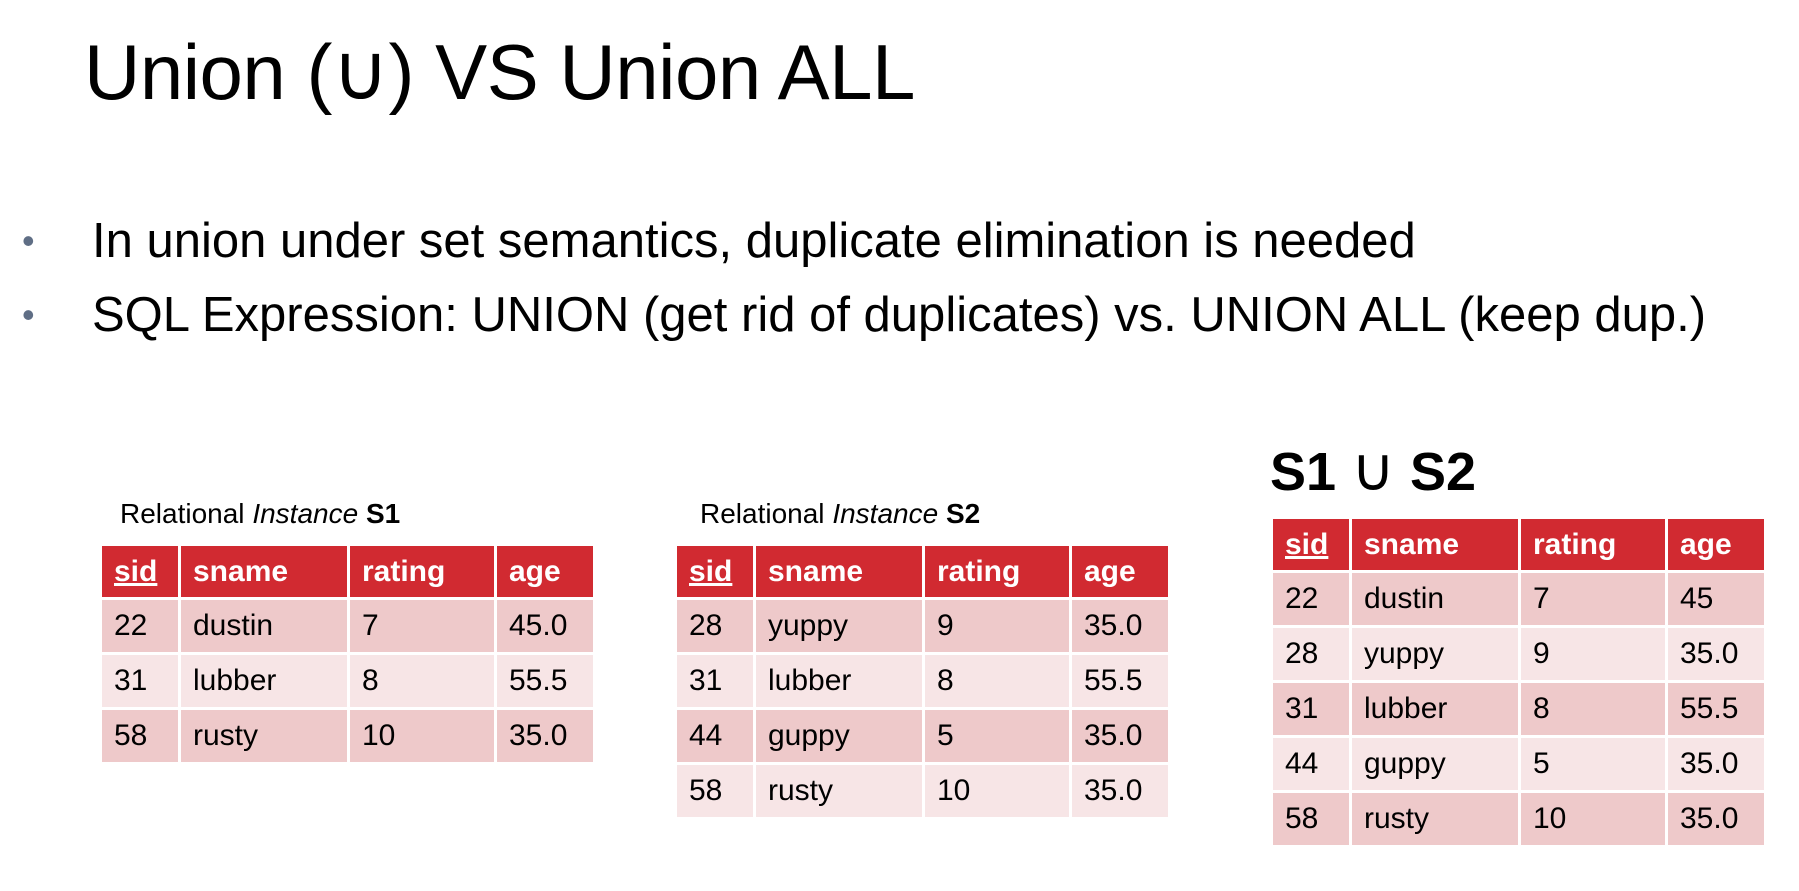 Image resolution: width=1799 pixels, height=891 pixels. What do you see at coordinates (347, 626) in the screenshot?
I see `table-row: 22 dustin 7 45.0` at bounding box center [347, 626].